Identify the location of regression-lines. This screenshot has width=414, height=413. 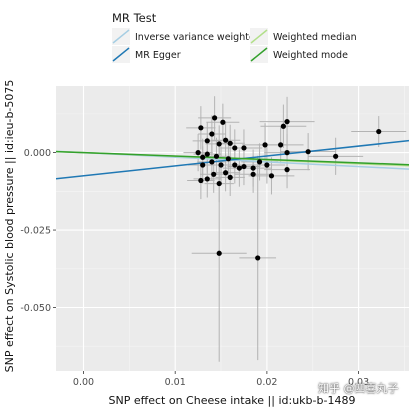
(232, 159).